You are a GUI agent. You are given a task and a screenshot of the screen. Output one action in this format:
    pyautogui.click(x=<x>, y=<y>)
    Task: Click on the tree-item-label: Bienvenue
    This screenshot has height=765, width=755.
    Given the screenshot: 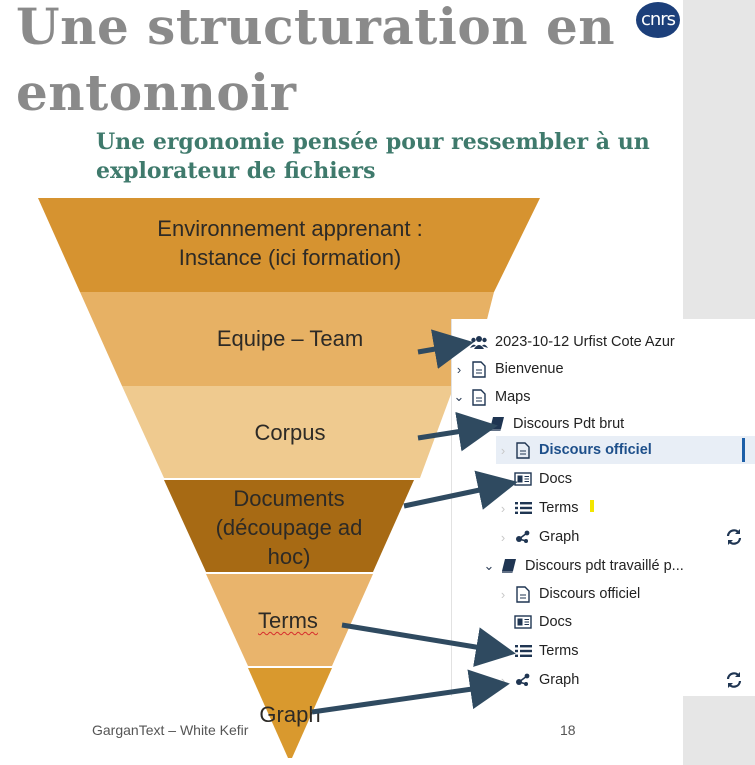 What is the action you would take?
    pyautogui.click(x=529, y=369)
    